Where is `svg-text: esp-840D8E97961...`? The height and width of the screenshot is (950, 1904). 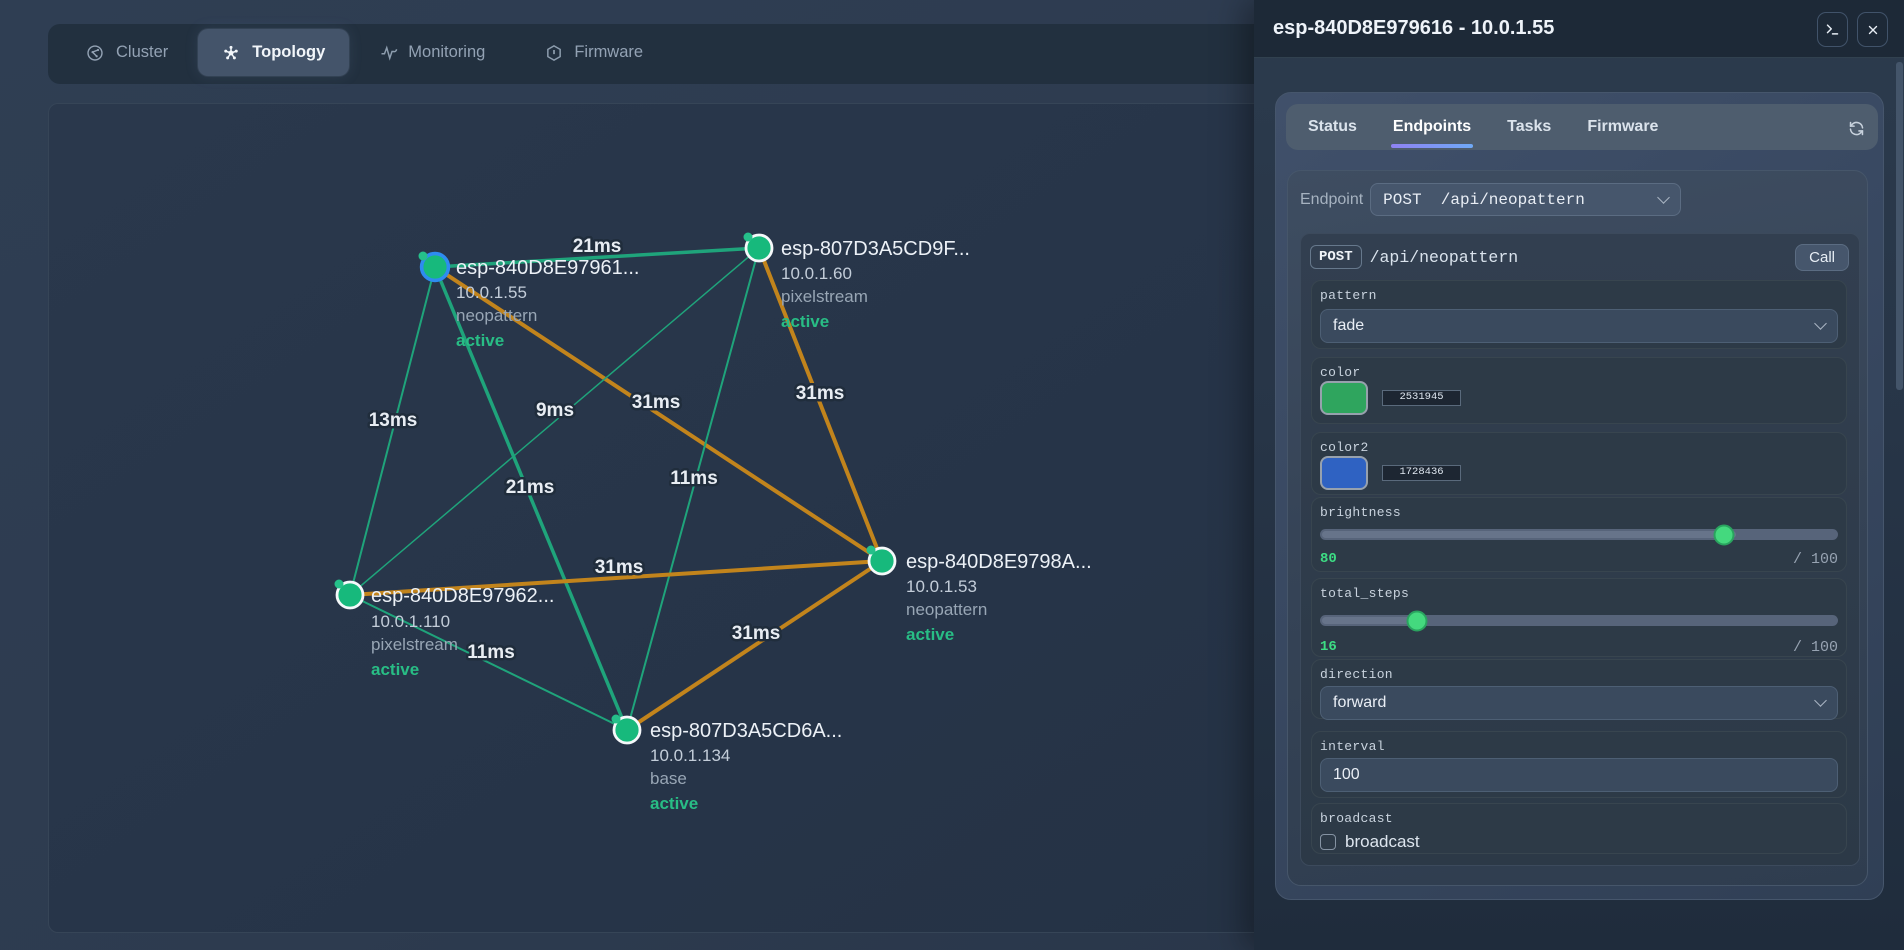 svg-text: esp-840D8E97961... is located at coordinates (547, 268).